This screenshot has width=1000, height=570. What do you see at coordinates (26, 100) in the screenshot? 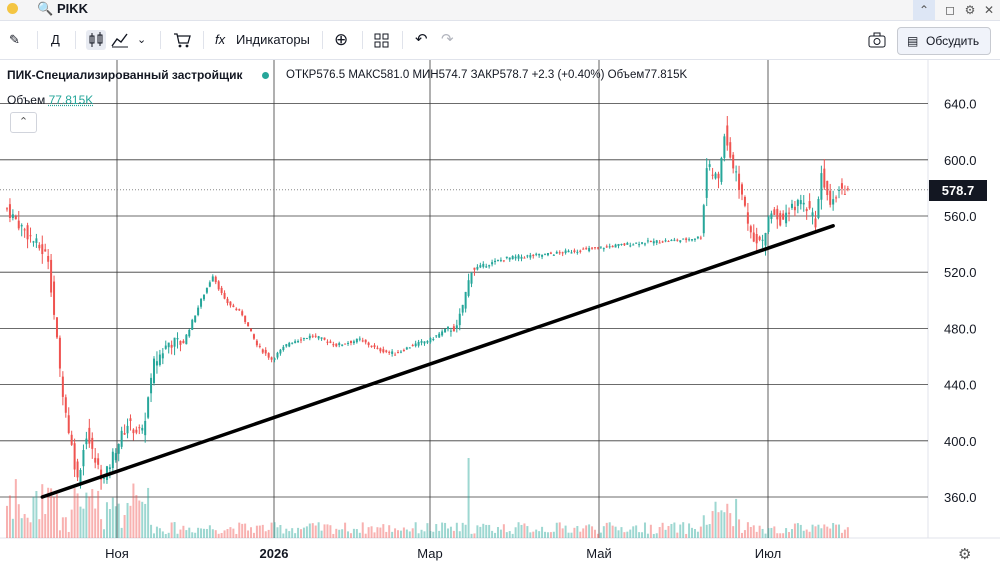
I see `volume-legend-label: Объем` at bounding box center [26, 100].